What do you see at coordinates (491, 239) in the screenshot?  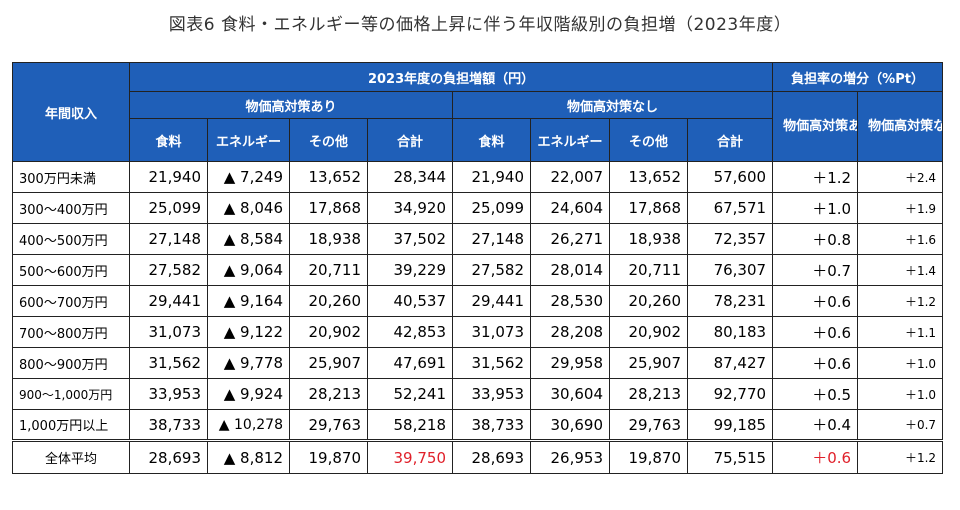 I see `cell-food-without: 27,148` at bounding box center [491, 239].